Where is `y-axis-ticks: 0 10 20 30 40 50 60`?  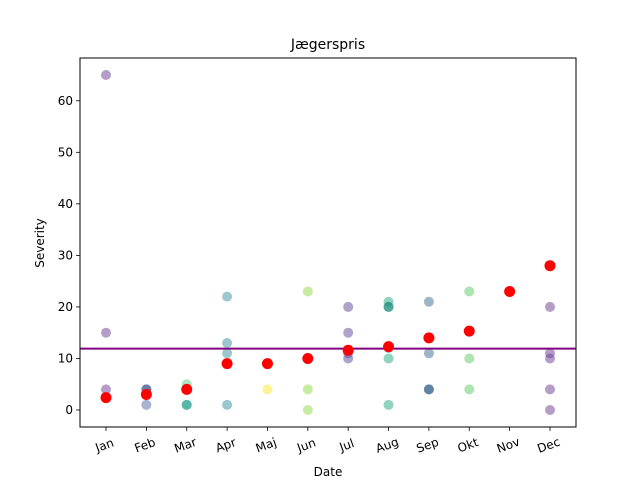
y-axis-ticks: 0 10 20 30 40 50 60 is located at coordinates (69, 255).